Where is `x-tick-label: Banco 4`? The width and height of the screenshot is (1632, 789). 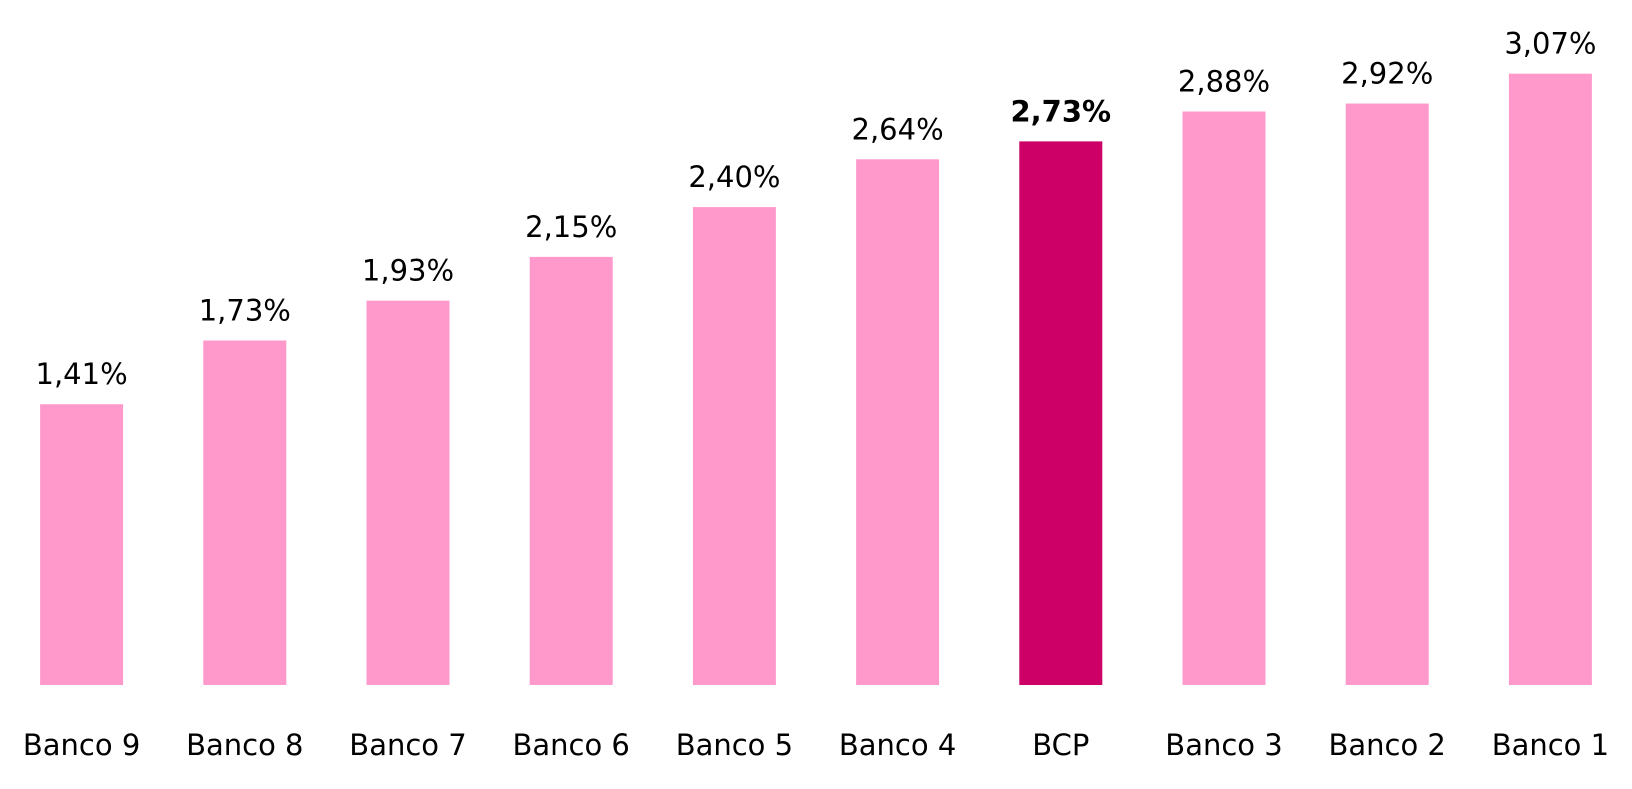
x-tick-label: Banco 4 is located at coordinates (897, 745).